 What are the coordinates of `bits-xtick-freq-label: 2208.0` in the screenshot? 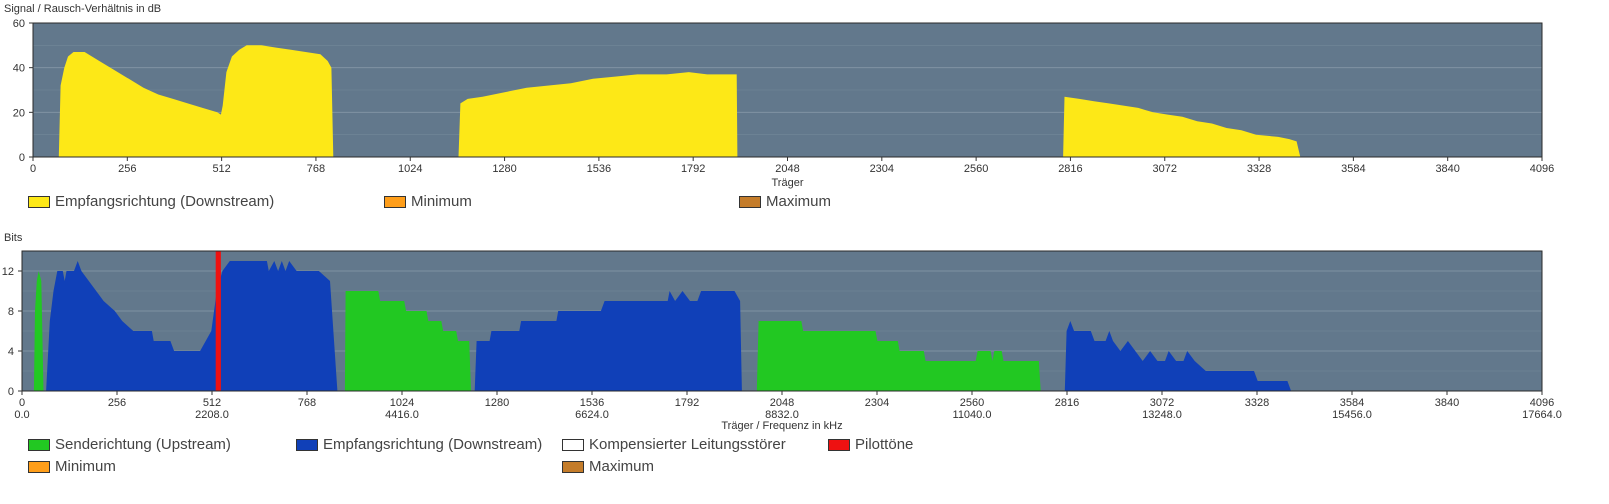 It's located at (212, 415).